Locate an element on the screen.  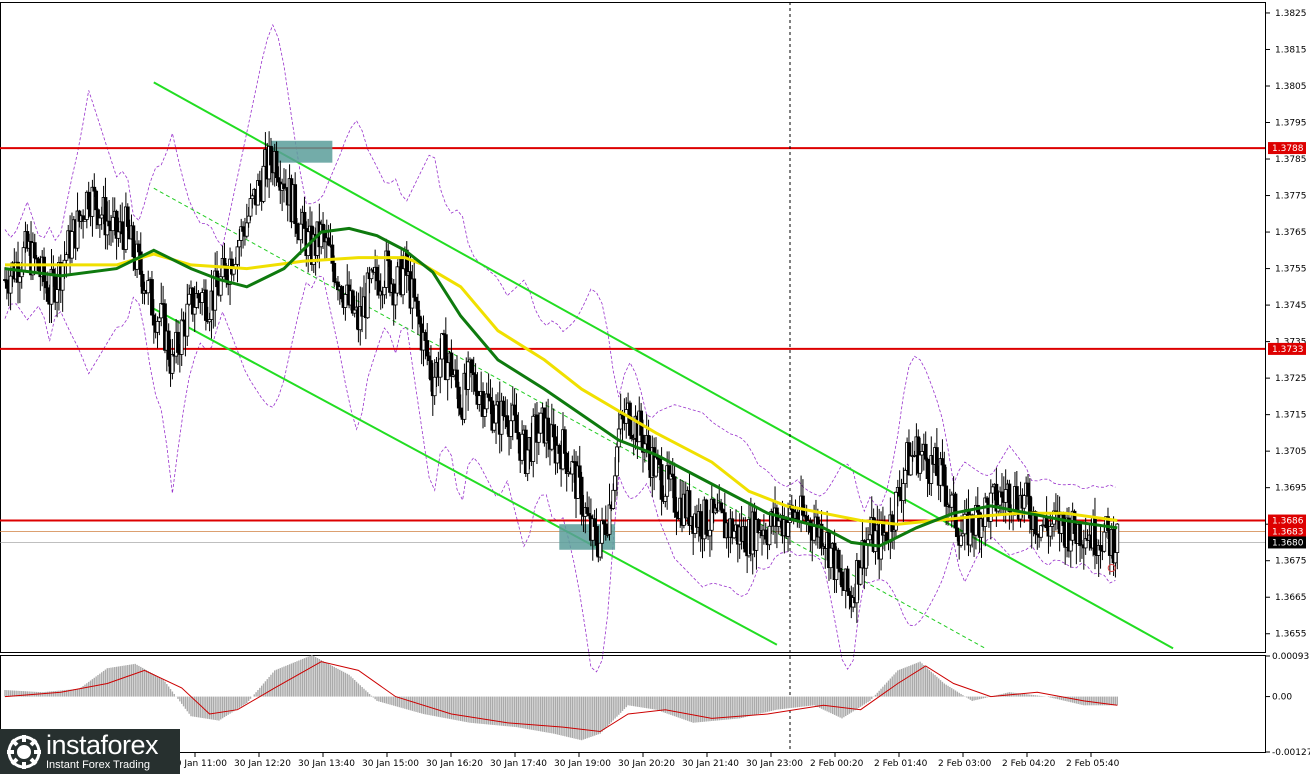
brand-logo: instaforex Instant Forex Trading is located at coordinates (90, 751).